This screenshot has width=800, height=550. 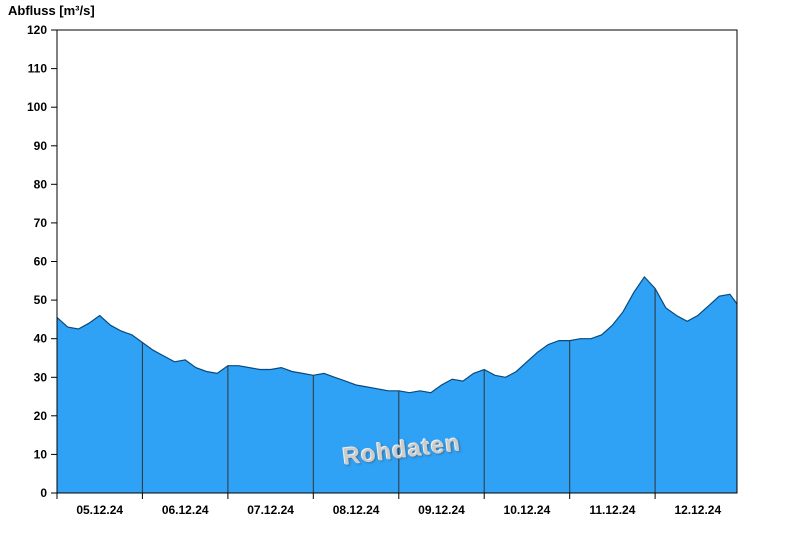 What do you see at coordinates (612, 510) in the screenshot?
I see `x-axis-tick-label: 11.12.24` at bounding box center [612, 510].